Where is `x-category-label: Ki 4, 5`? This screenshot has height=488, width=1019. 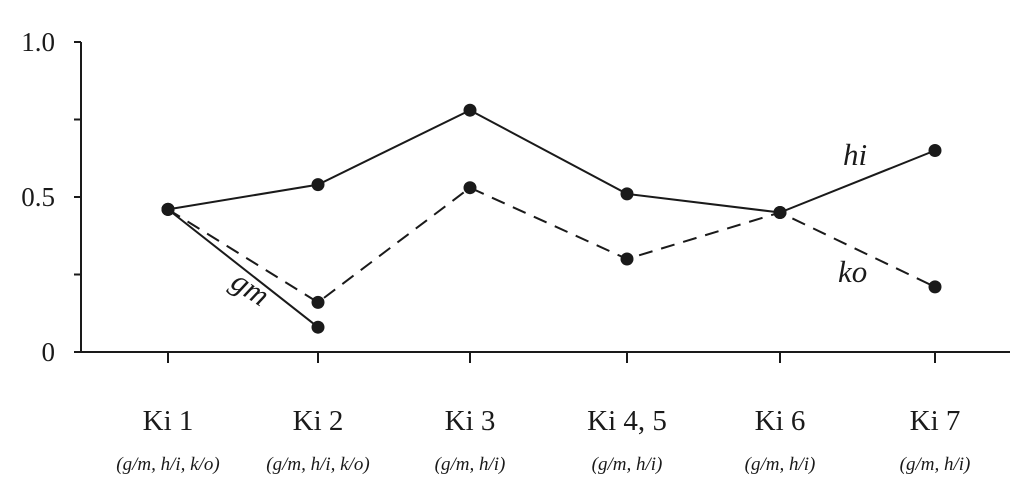 x-category-label: Ki 4, 5 is located at coordinates (627, 421).